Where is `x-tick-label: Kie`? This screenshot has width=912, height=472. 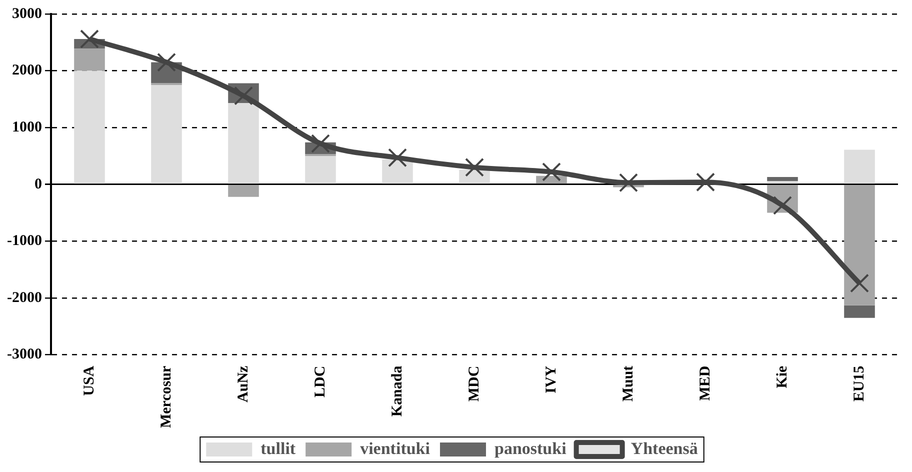 x-tick-label: Kie is located at coordinates (782, 376).